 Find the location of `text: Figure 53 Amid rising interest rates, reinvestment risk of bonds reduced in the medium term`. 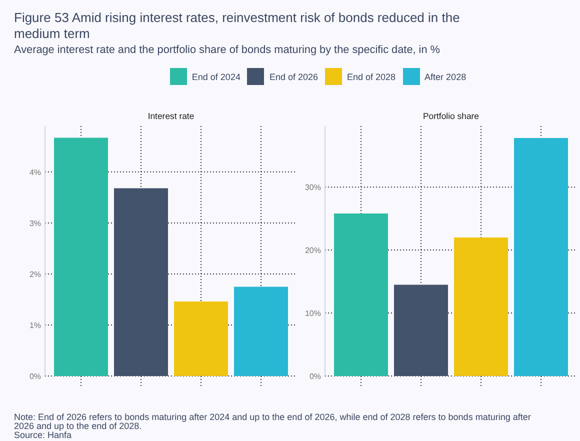

text: Figure 53 Amid rising interest rates, reinvestment risk of bonds reduced in the medium term is located at coordinates (237, 25).